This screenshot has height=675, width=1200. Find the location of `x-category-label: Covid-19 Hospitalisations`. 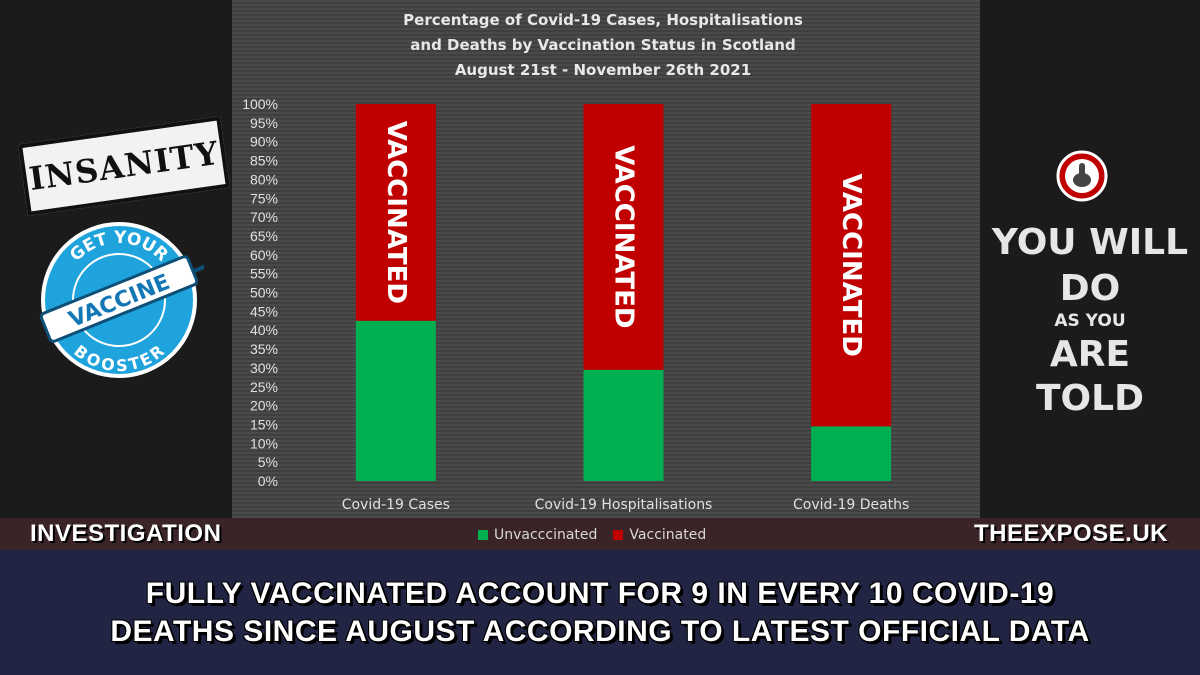

x-category-label: Covid-19 Hospitalisations is located at coordinates (624, 505).